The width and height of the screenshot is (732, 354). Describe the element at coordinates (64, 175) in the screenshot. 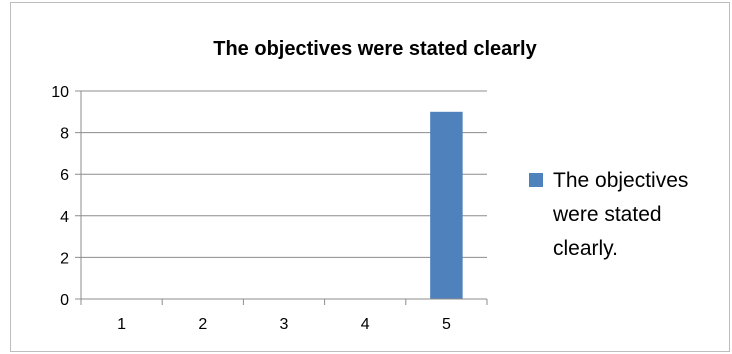

I see `y-tick-label: 6` at that location.